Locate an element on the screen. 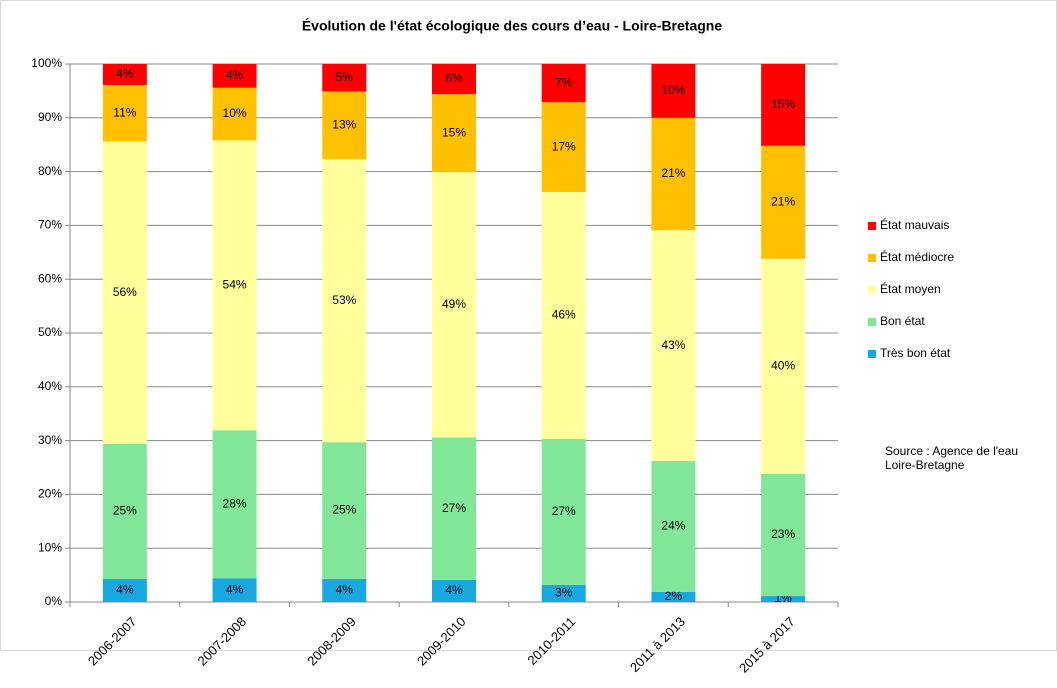  data-label: 56% is located at coordinates (125, 292).